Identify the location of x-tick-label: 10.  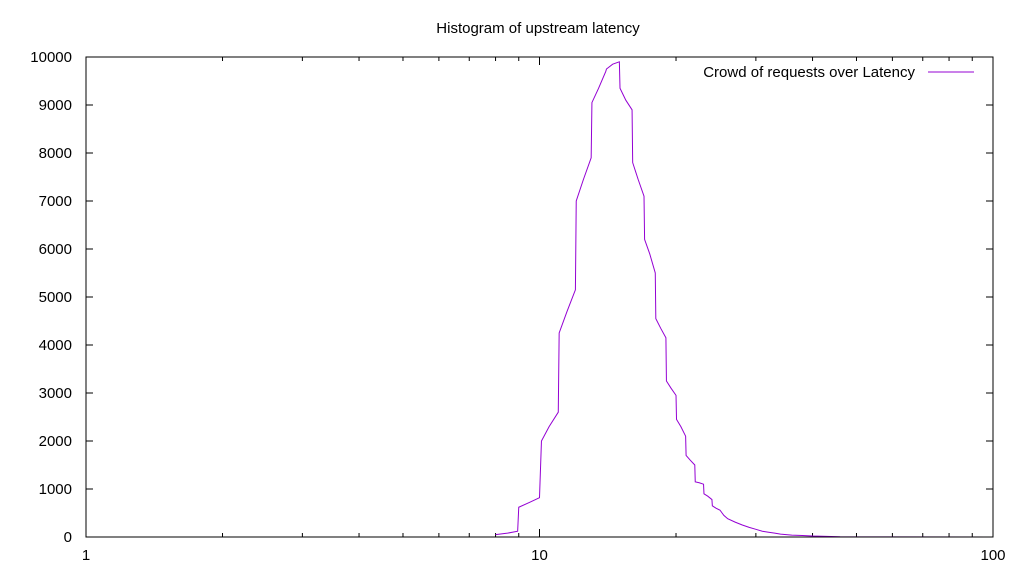
(539, 555).